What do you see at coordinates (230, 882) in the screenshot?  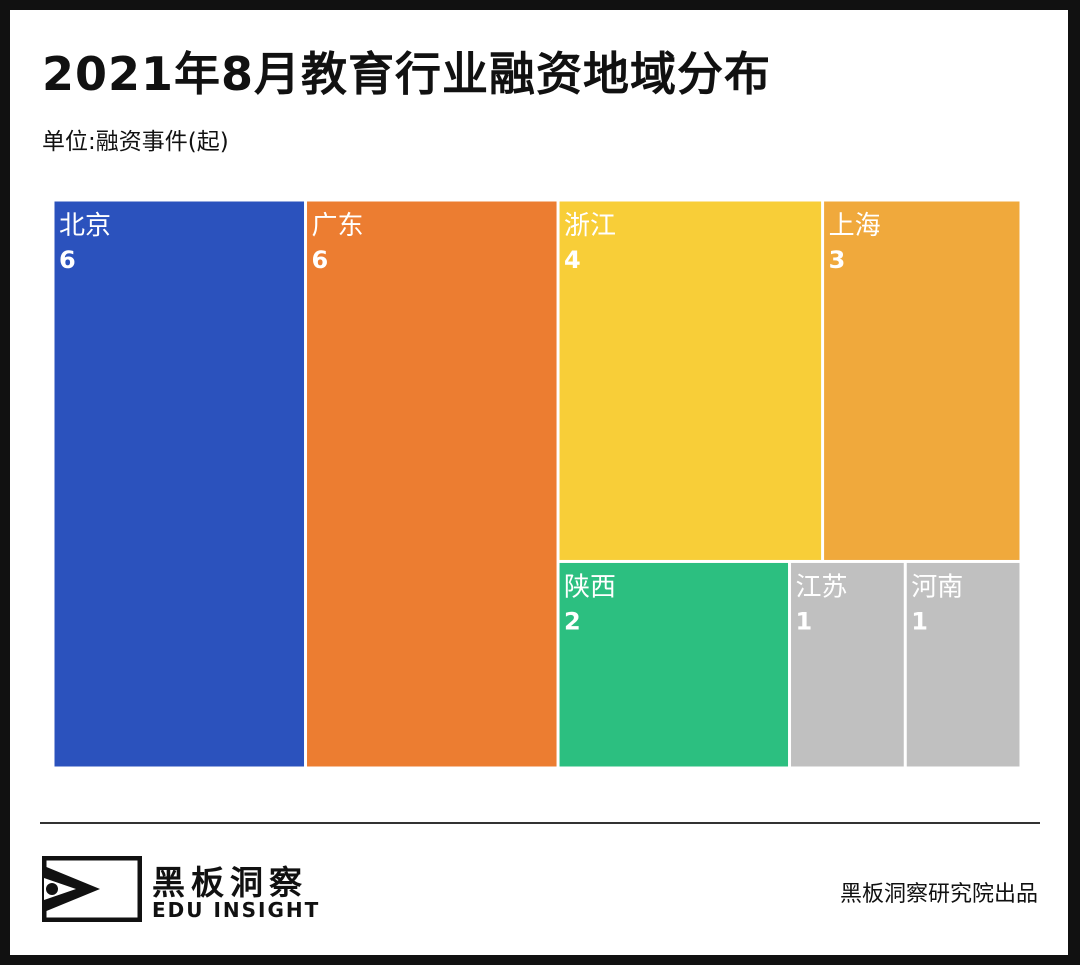 I see `brand-name-chinese: 黑板洞察` at bounding box center [230, 882].